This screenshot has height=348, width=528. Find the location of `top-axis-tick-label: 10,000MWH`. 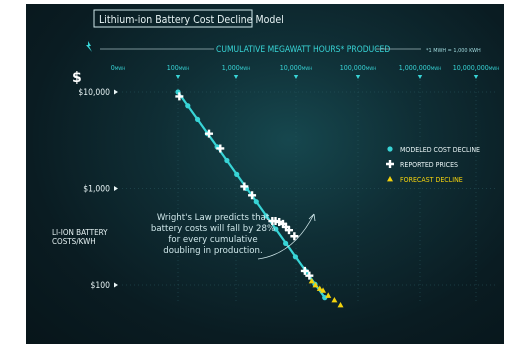

top-axis-tick-label: 10,000MWH is located at coordinates (296, 68).